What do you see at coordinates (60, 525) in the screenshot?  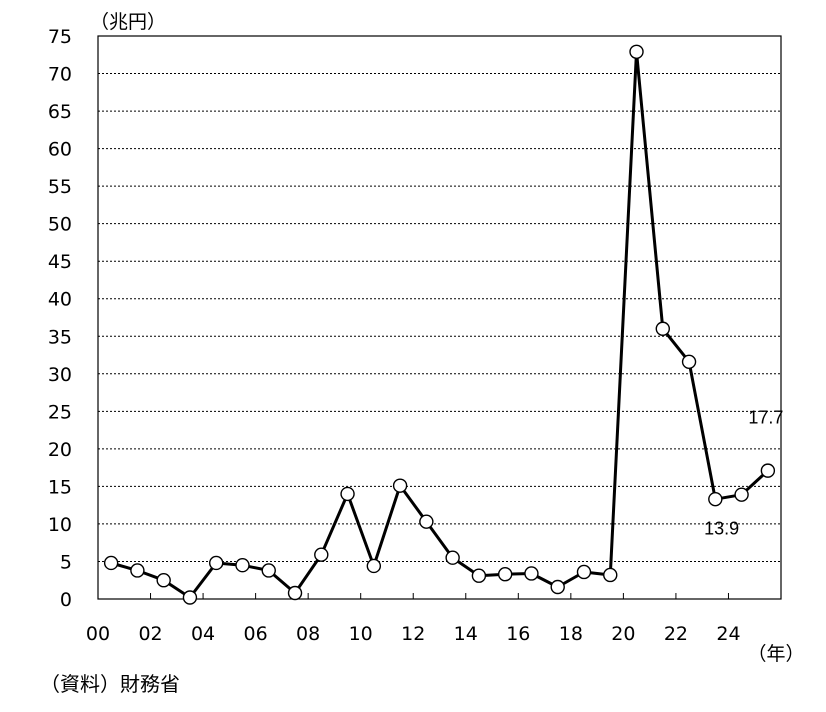 I see `y-tick-label-10: 10` at bounding box center [60, 525].